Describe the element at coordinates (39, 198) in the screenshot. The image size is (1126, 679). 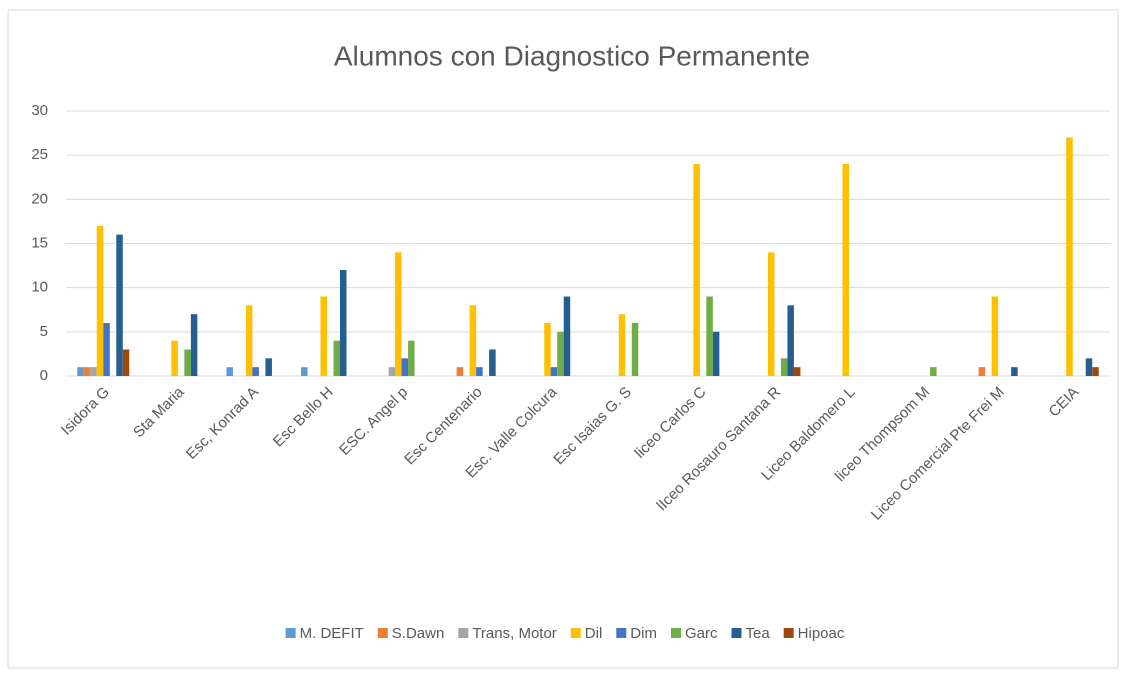
I see `y-tick-label: 20` at that location.